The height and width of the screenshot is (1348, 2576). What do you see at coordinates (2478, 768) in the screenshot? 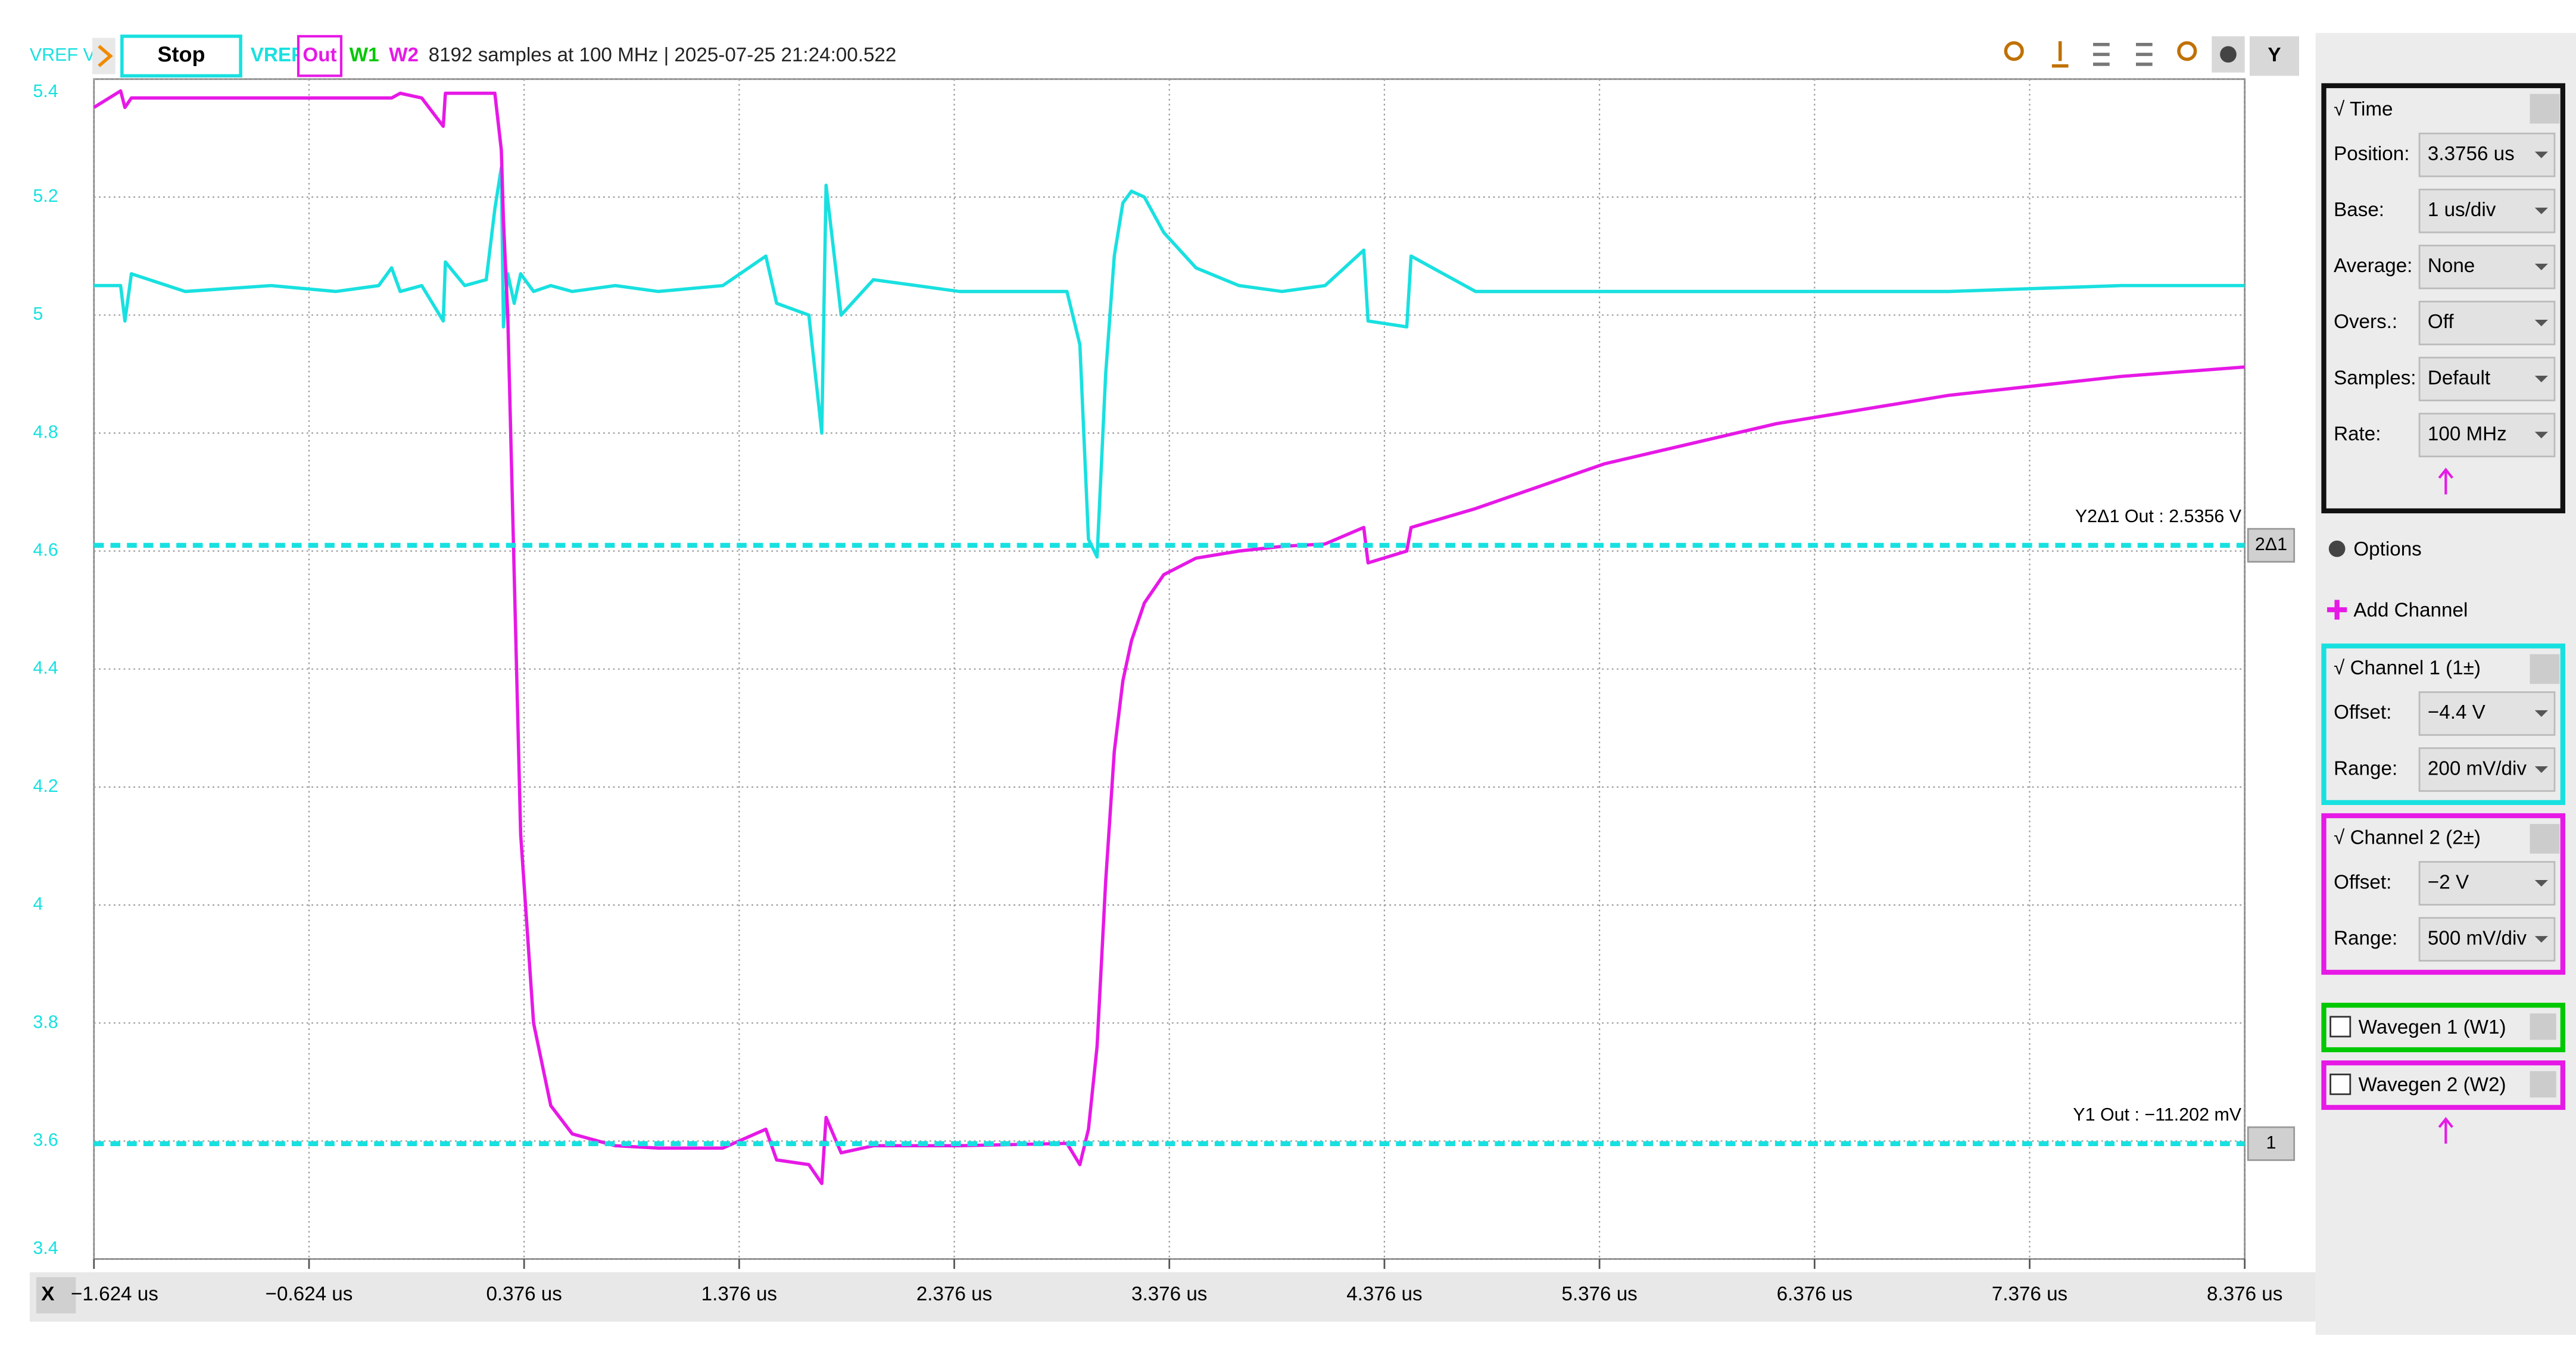
I see `combo-value: 200 mV/div` at bounding box center [2478, 768].